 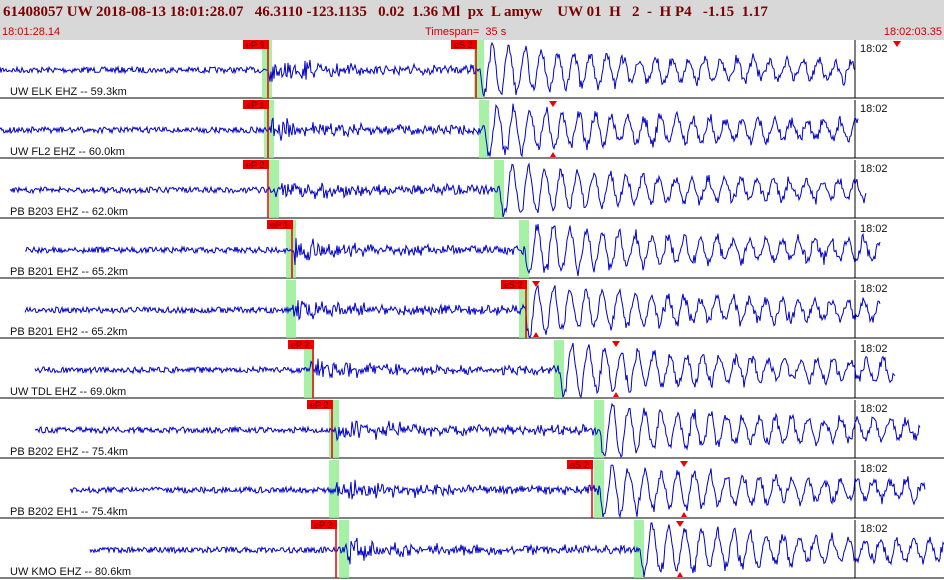 I want to click on trace-label: PB B201 EH2 -- 65.2km, so click(x=68, y=332).